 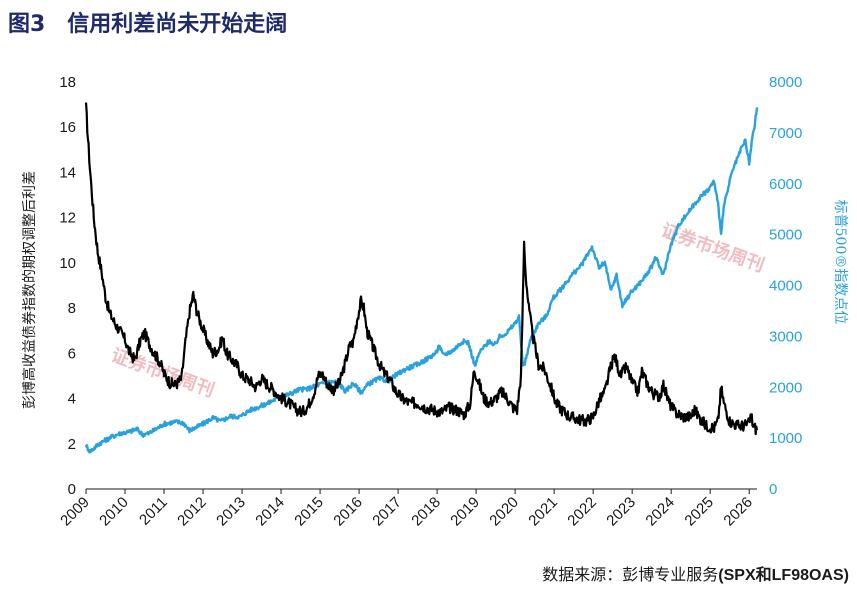 I want to click on right-tick-label: 2000, so click(x=785, y=387).